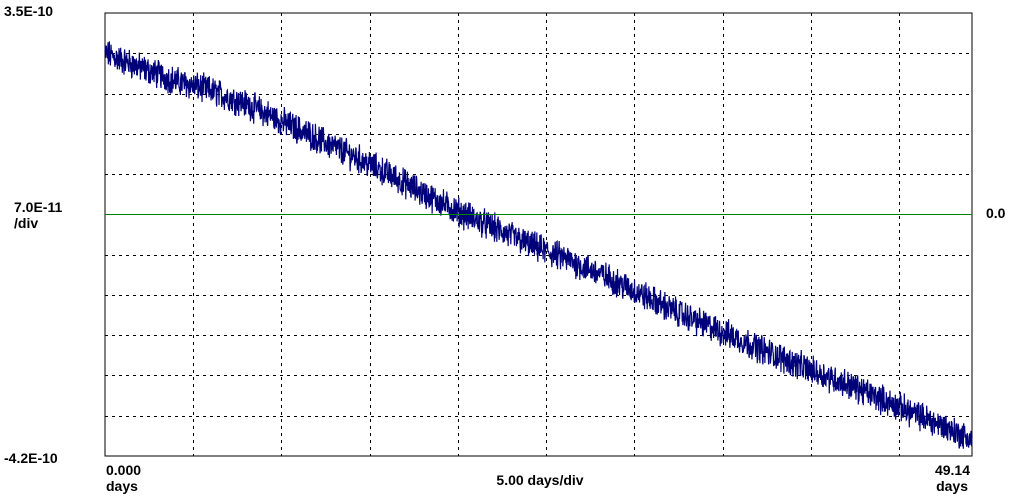 Image resolution: width=1017 pixels, height=501 pixels. What do you see at coordinates (952, 486) in the screenshot?
I see `x-axis-end-unit: days` at bounding box center [952, 486].